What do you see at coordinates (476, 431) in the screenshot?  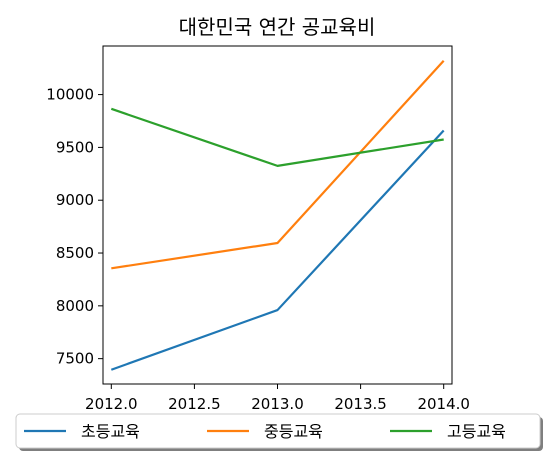 I see `legend-label: 고등교육` at bounding box center [476, 431].